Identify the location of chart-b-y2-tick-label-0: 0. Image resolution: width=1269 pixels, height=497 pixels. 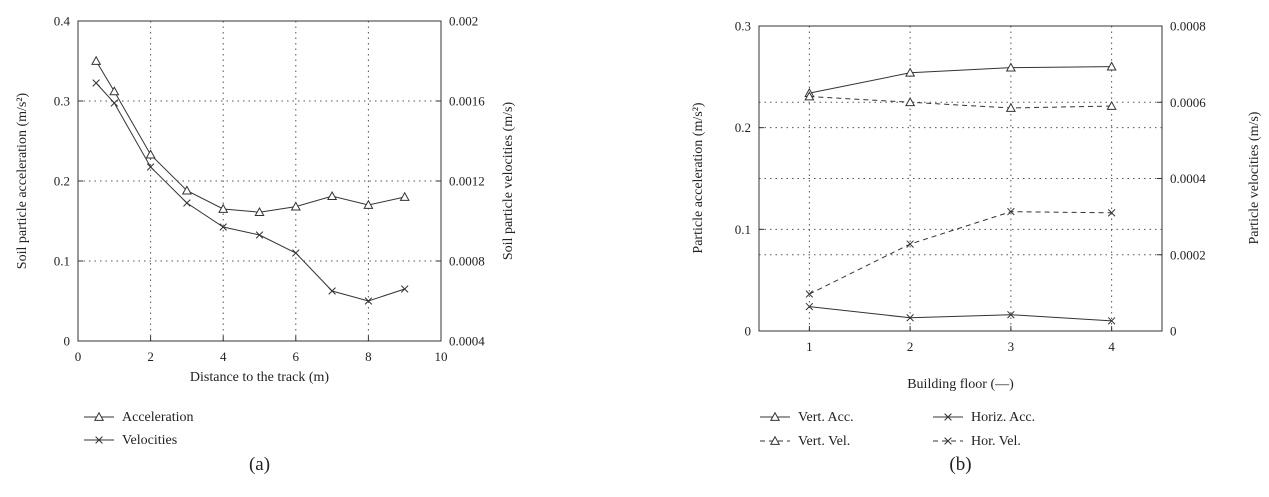
(1173, 331).